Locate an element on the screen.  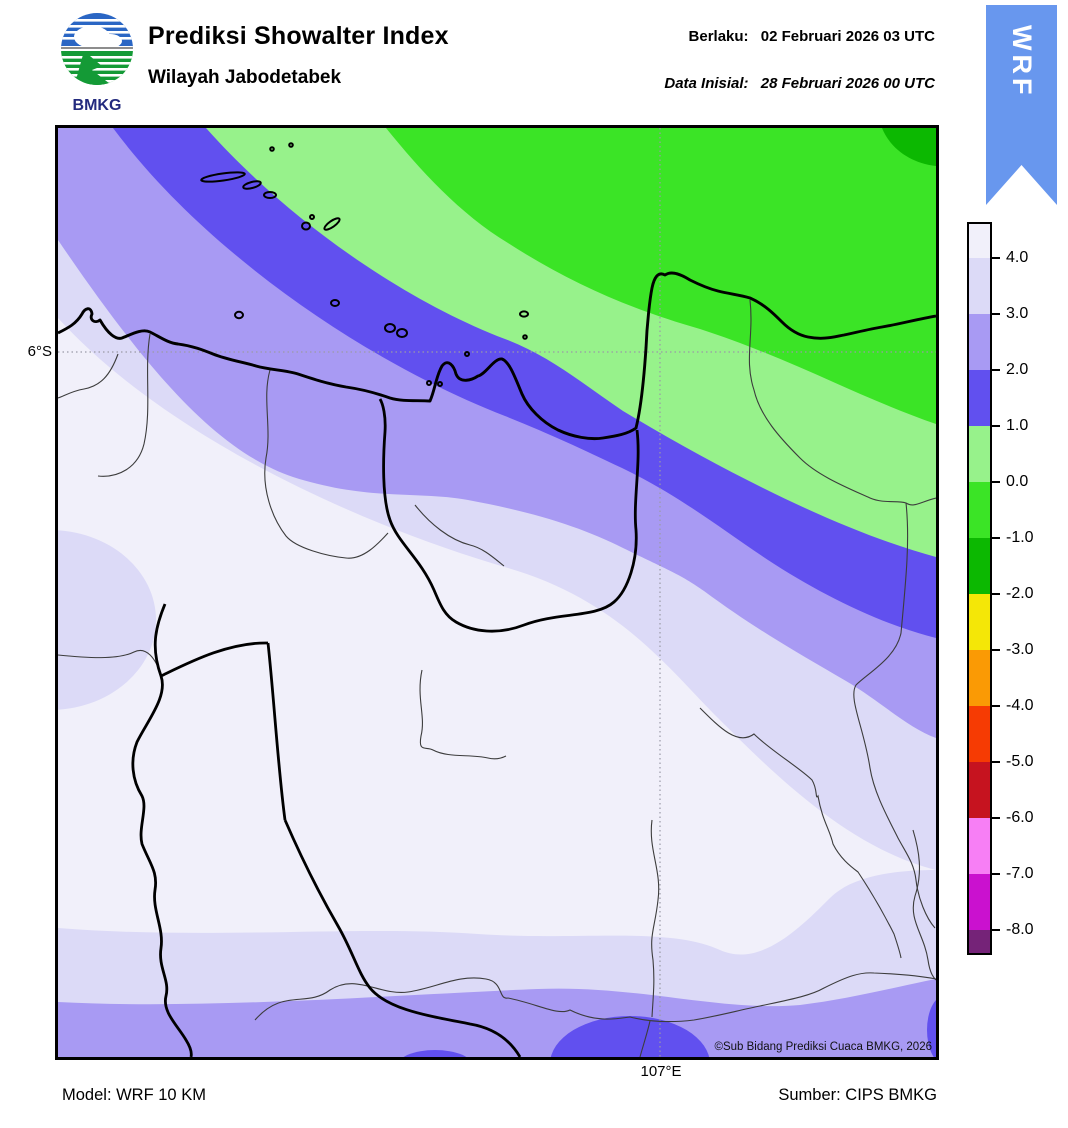
bmkg-logo-globe is located at coordinates (97, 49).